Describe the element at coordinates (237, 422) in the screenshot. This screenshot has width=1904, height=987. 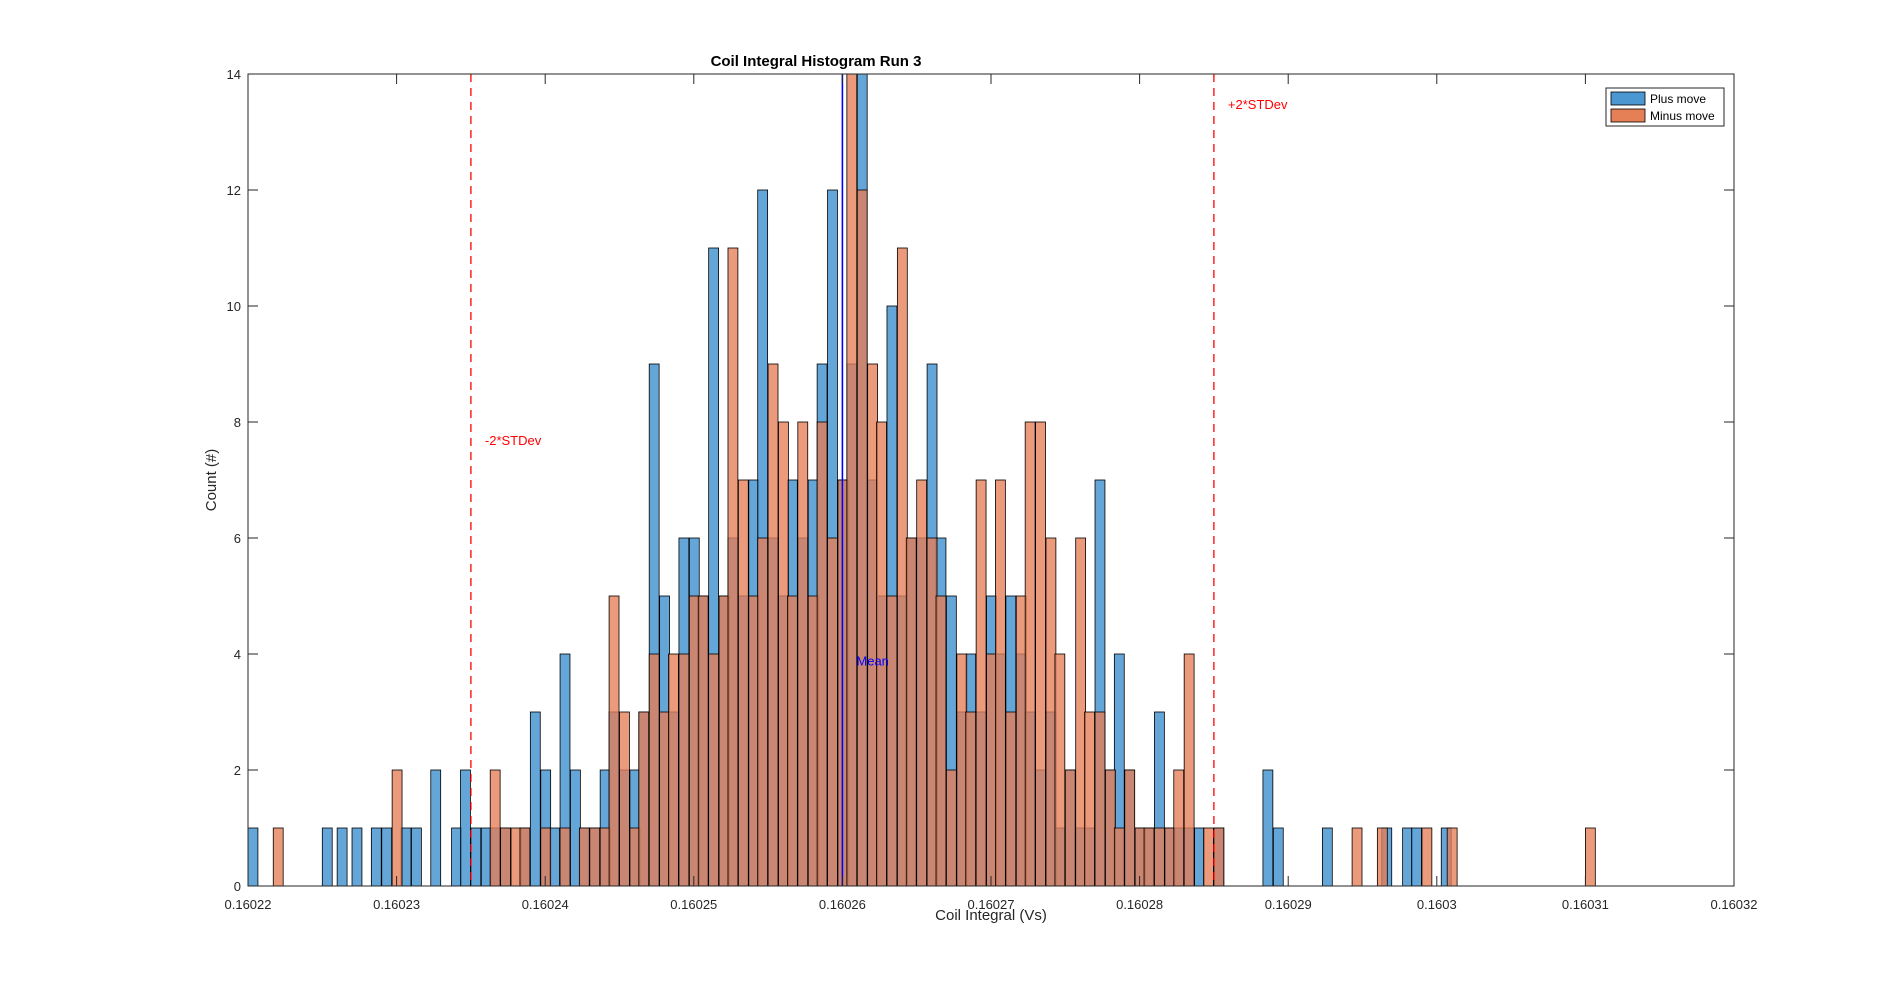
I see `y-tick-label: 8` at that location.